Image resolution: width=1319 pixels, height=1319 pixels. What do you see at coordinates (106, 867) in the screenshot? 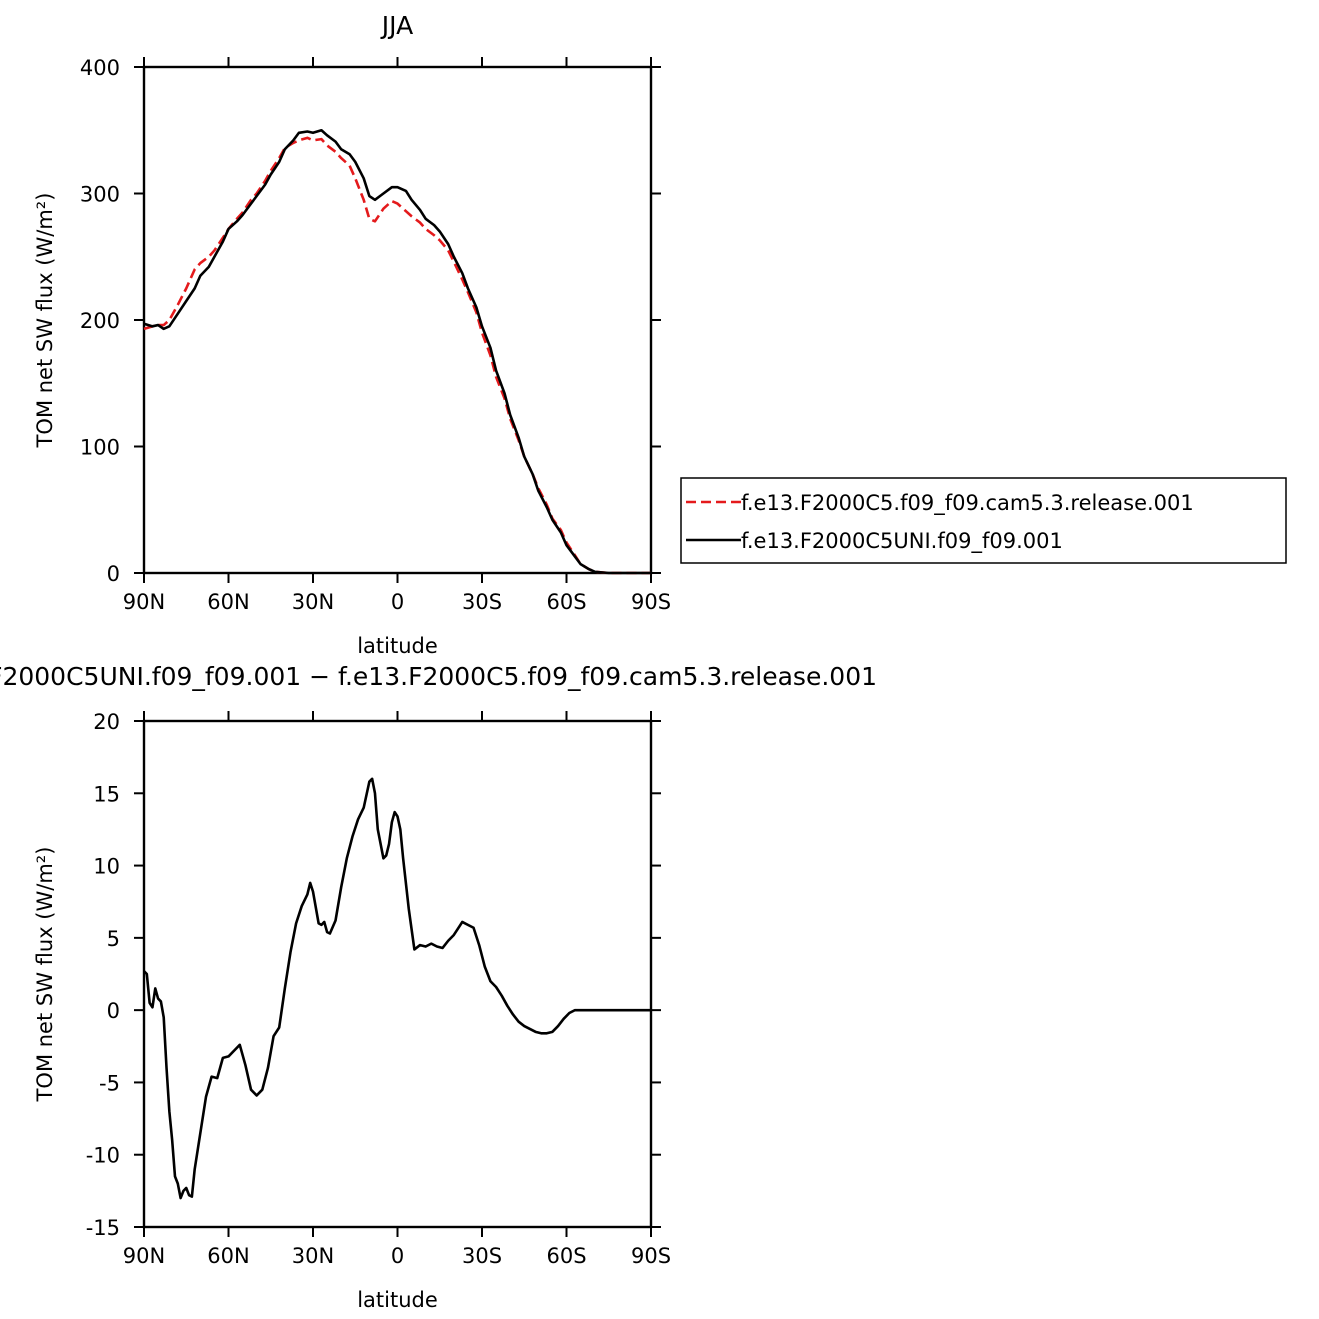
I see `y-tick-label: 10` at bounding box center [106, 867].